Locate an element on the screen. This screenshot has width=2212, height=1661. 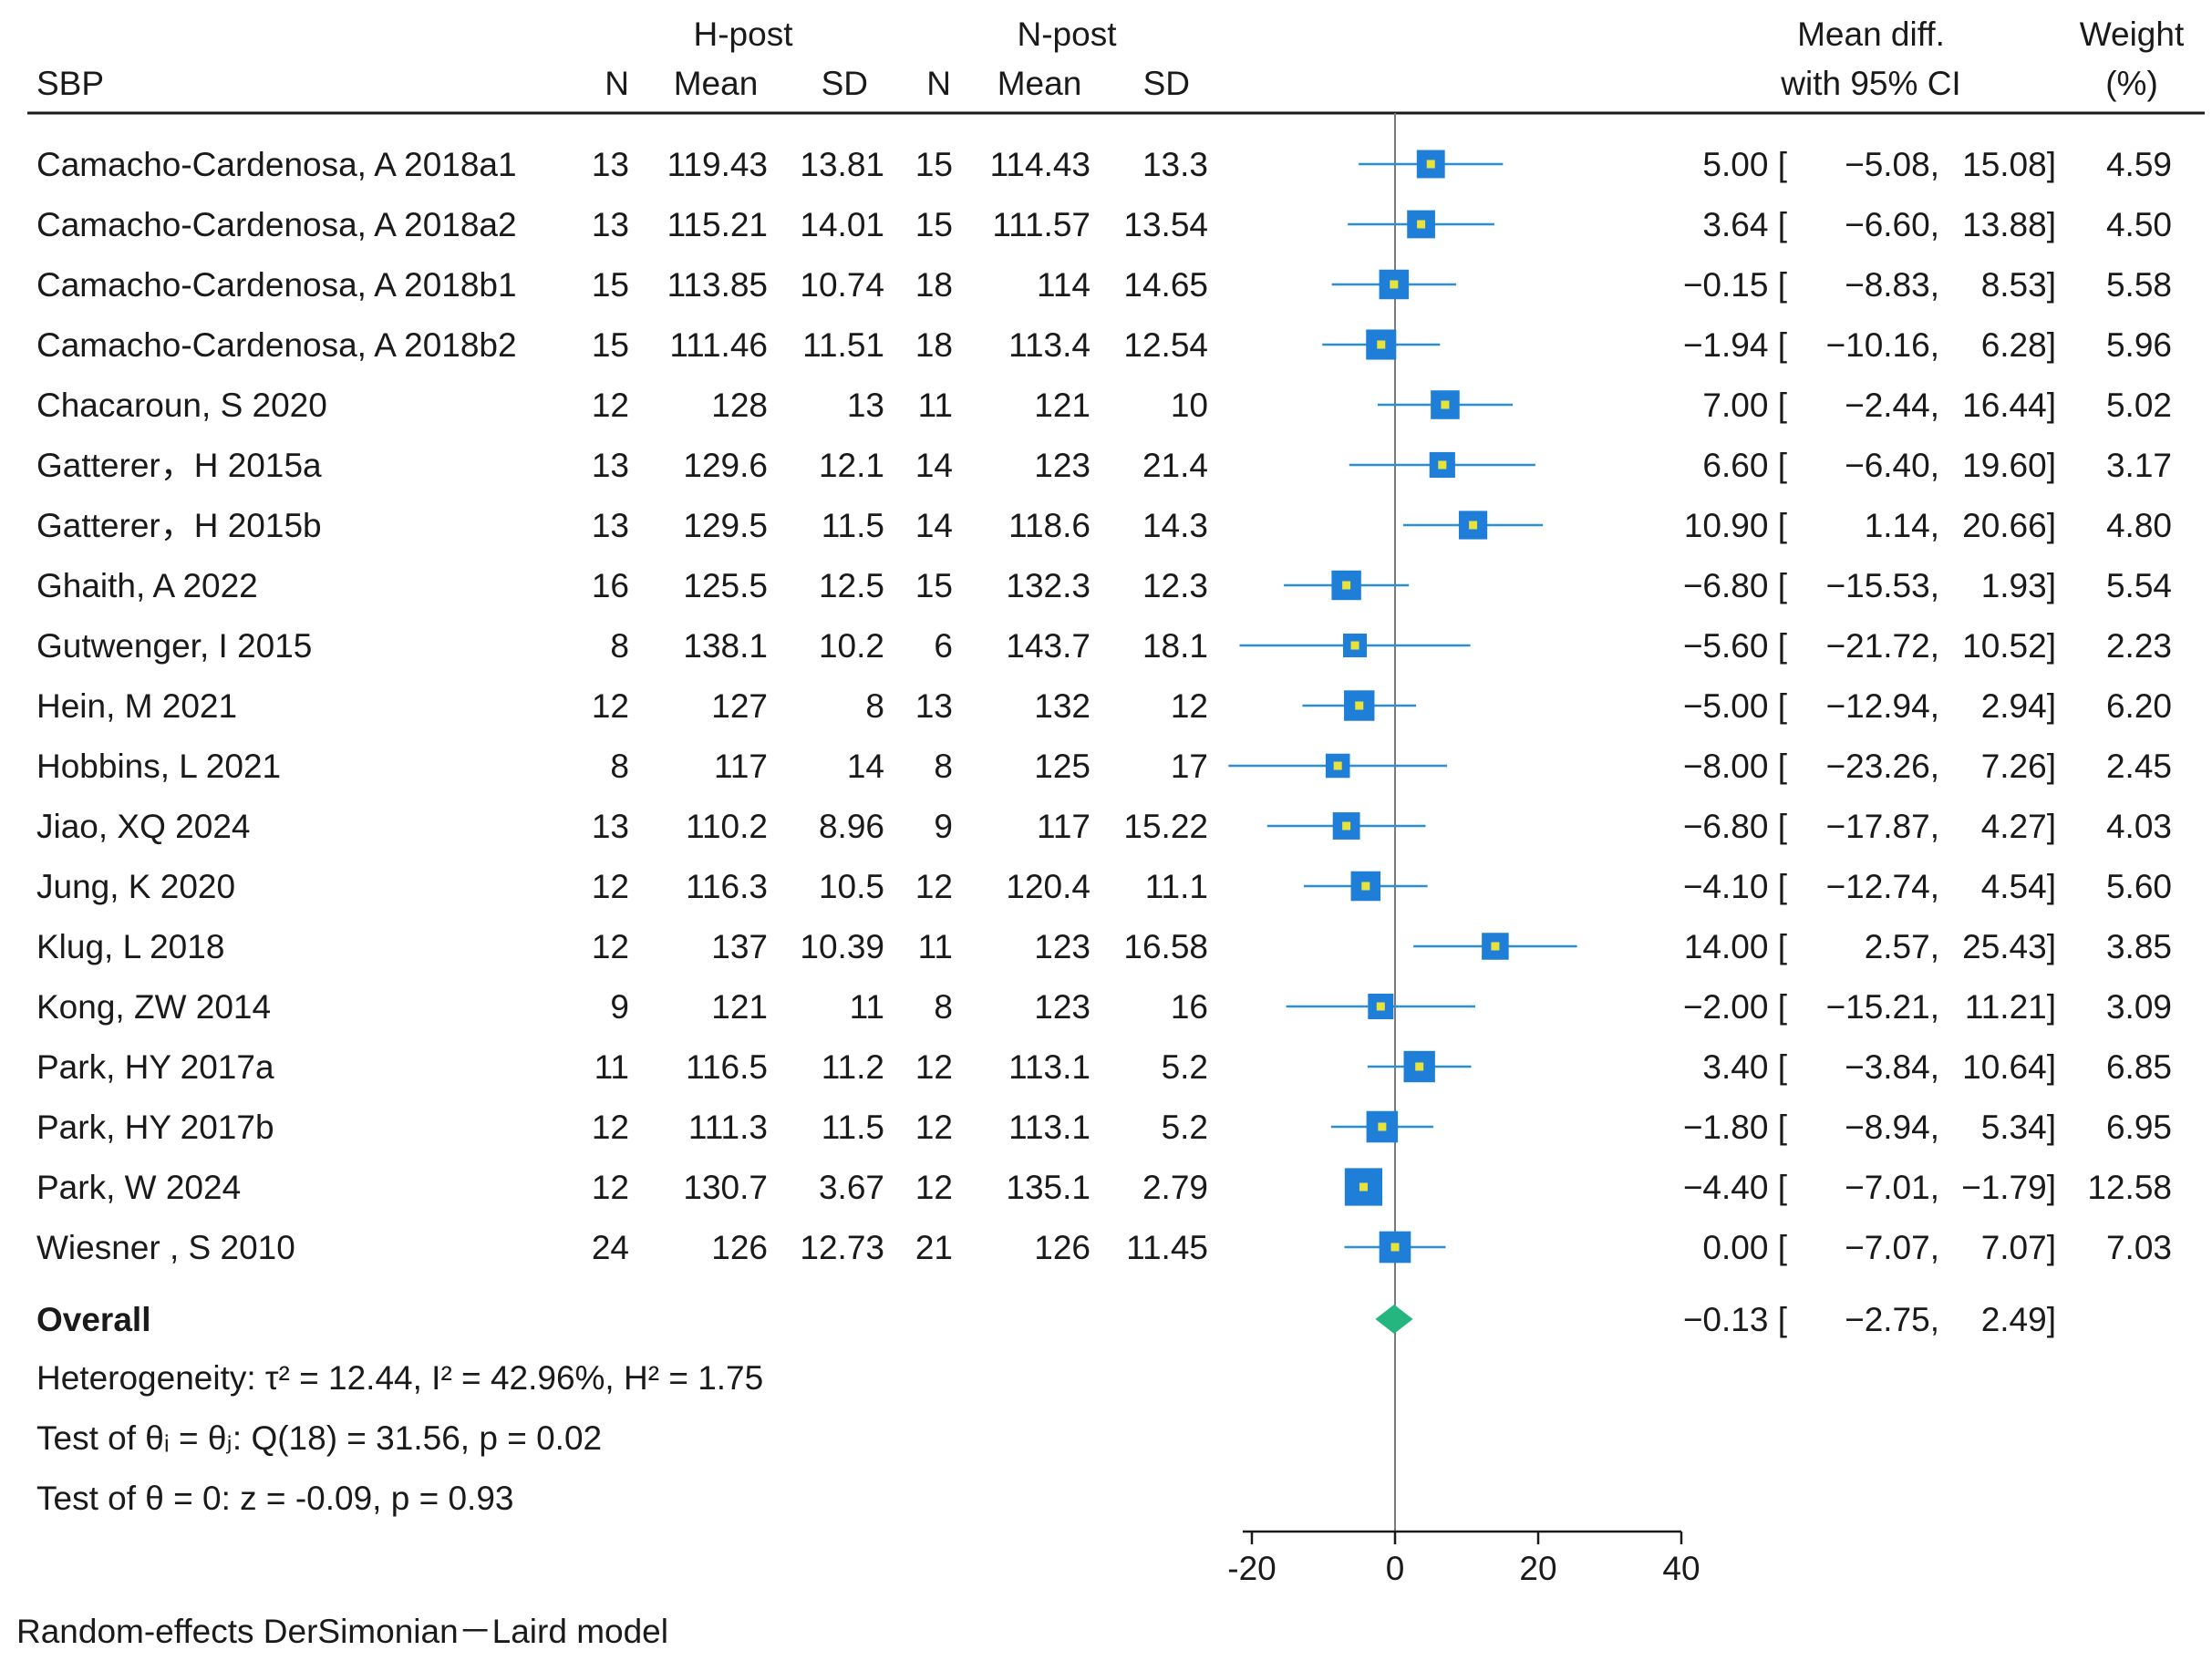
study-name: Park, HY 2017b is located at coordinates (155, 1127).